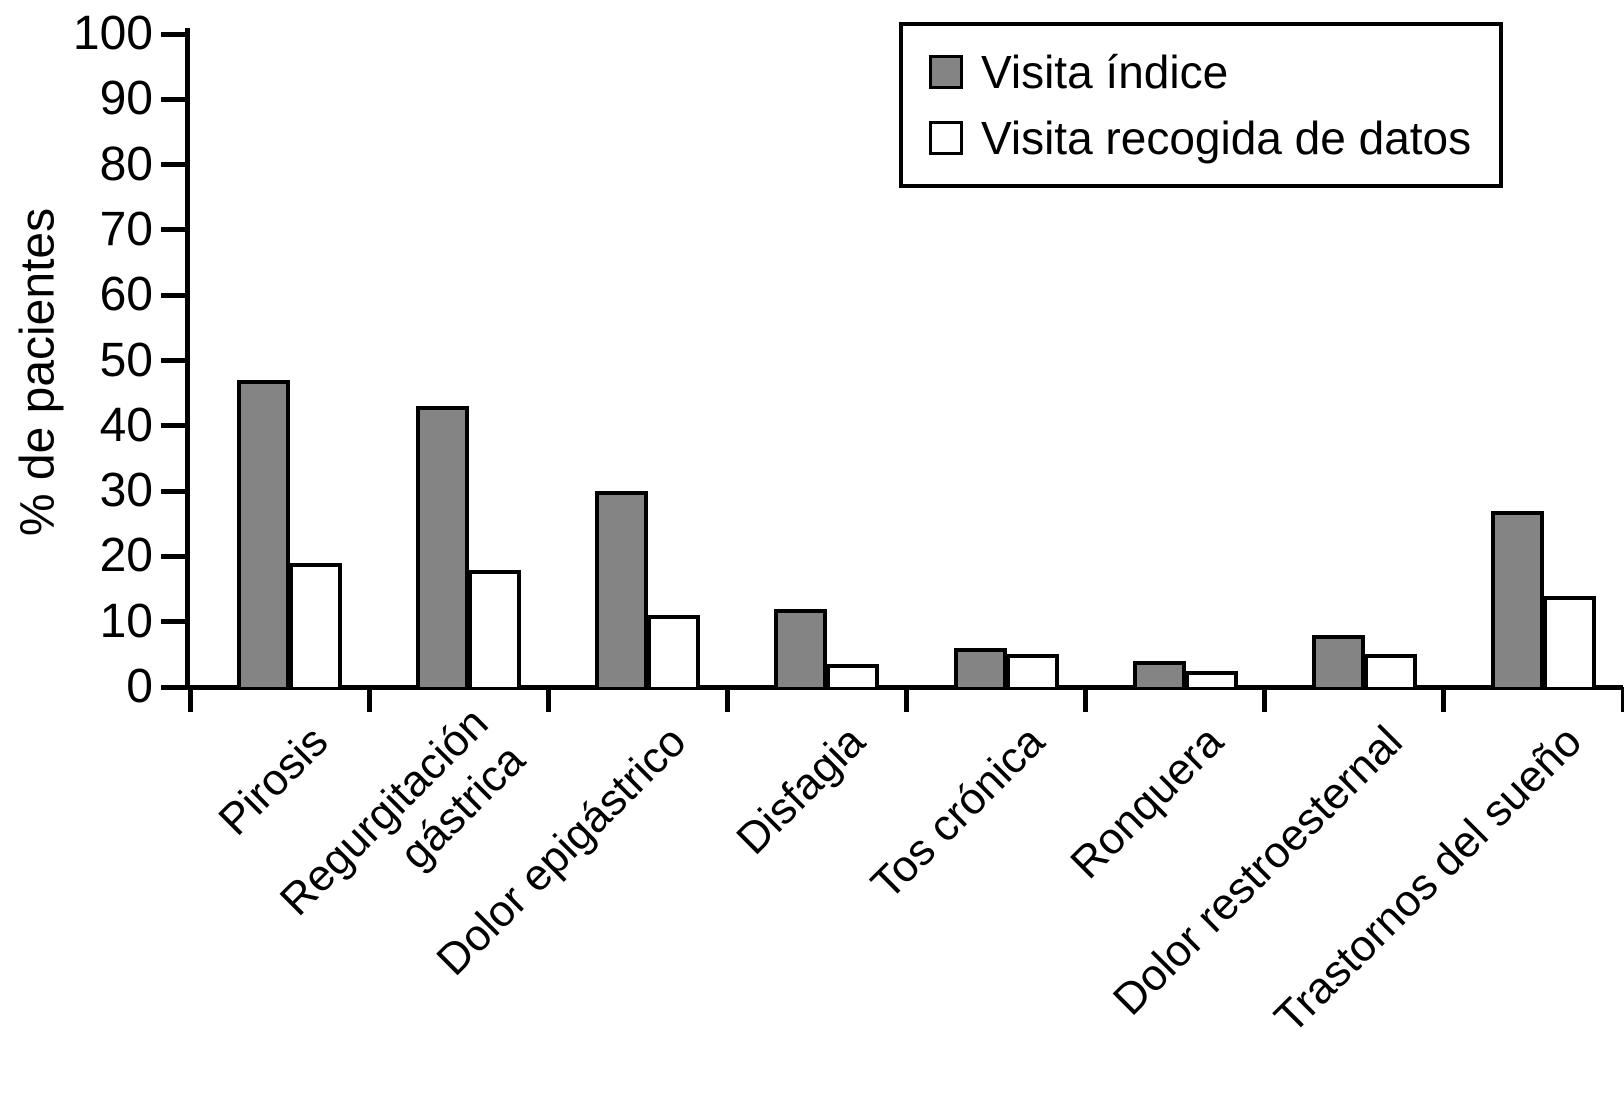  What do you see at coordinates (126, 360) in the screenshot?
I see `y-tick-label: 50` at bounding box center [126, 360].